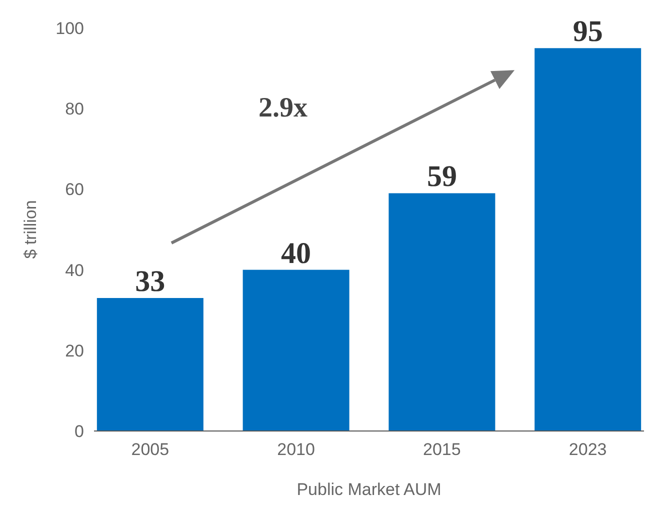 The image size is (658, 515). I want to click on y-tick-label: 0, so click(79, 431).